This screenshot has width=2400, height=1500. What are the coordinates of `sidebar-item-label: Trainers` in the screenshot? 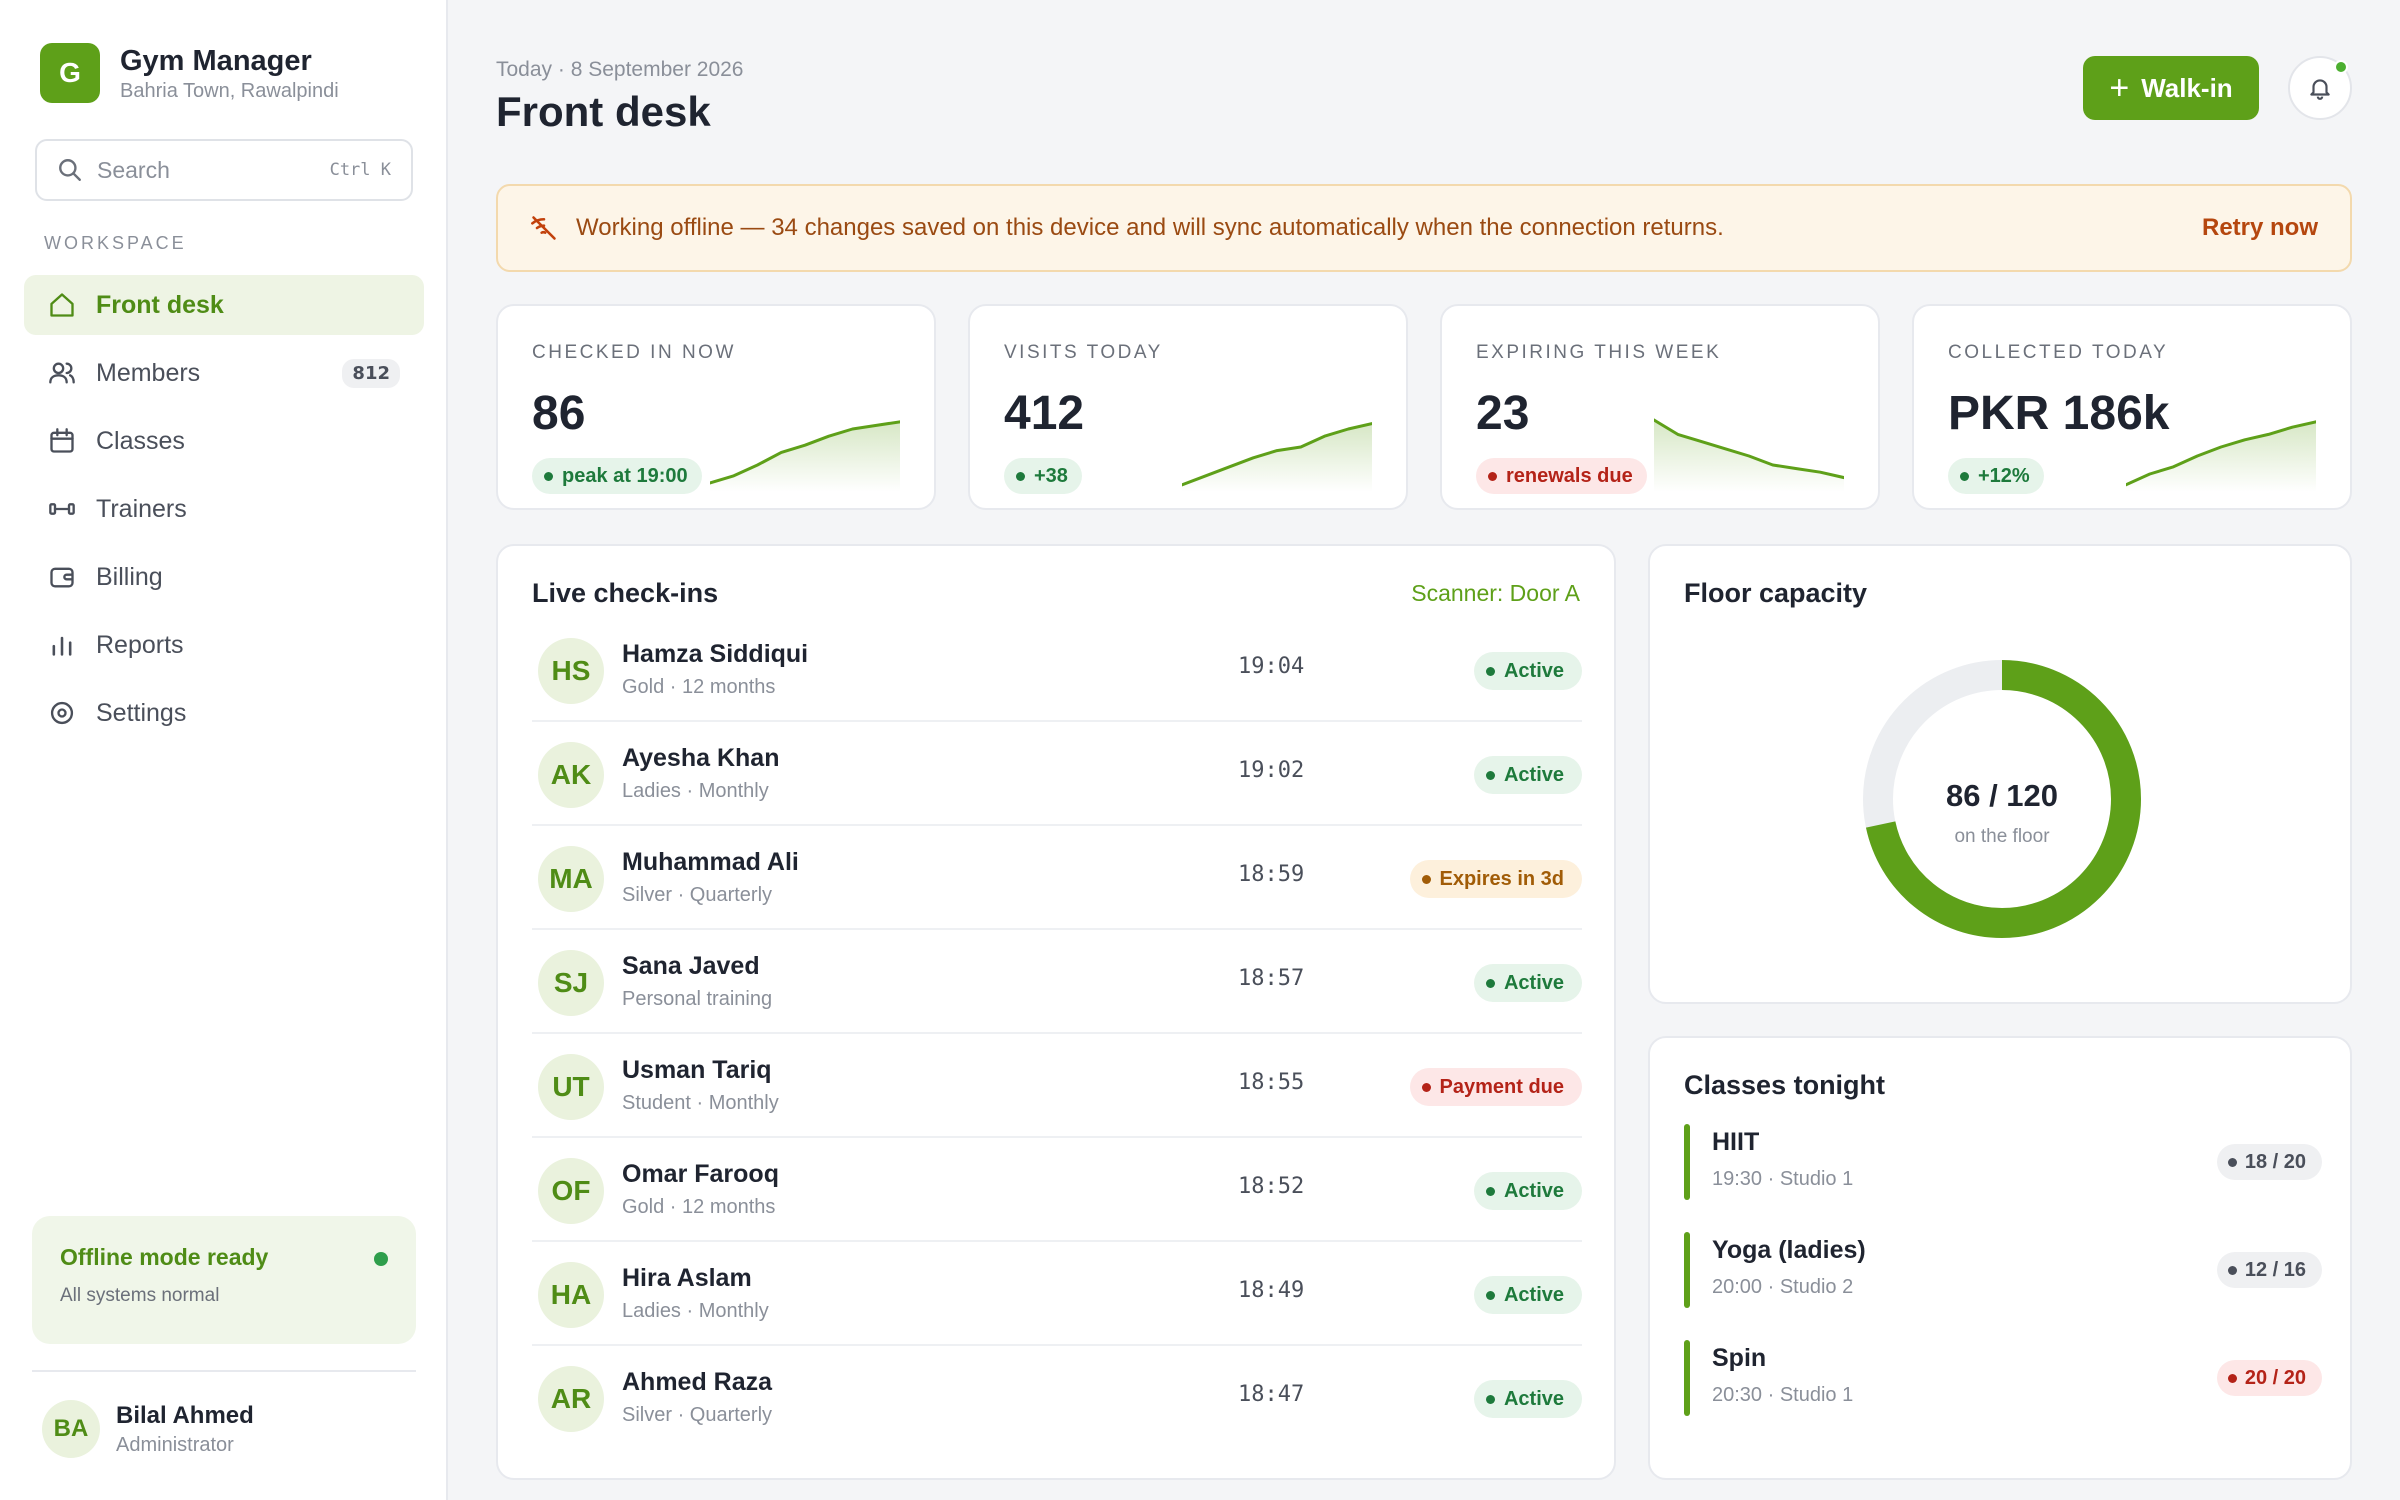 It's located at (141, 508).